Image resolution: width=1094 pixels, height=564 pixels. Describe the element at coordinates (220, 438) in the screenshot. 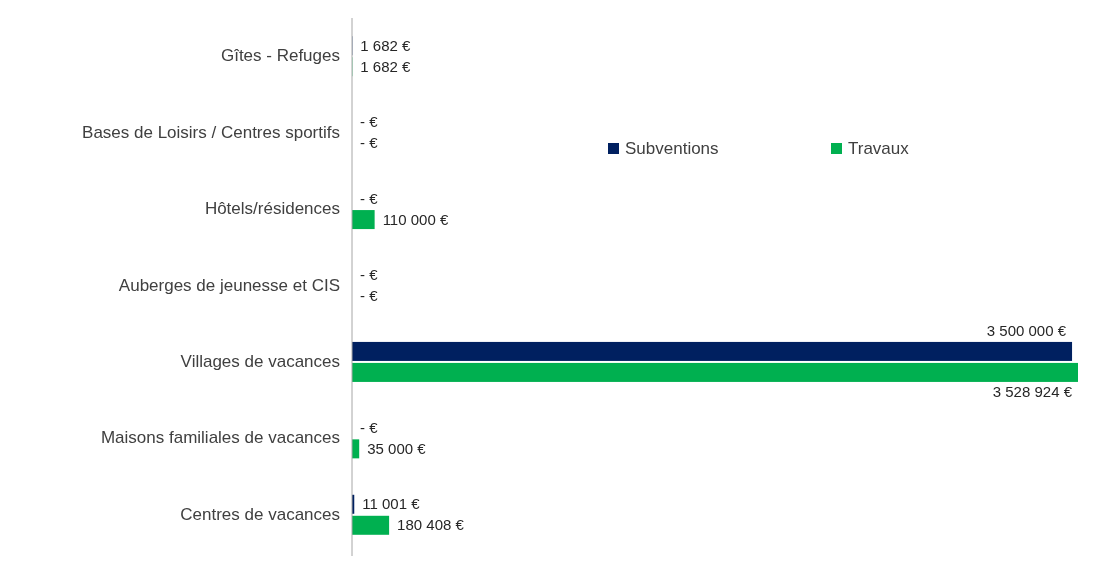

I see `y-tick-label: Maisons familiales de vacances` at that location.